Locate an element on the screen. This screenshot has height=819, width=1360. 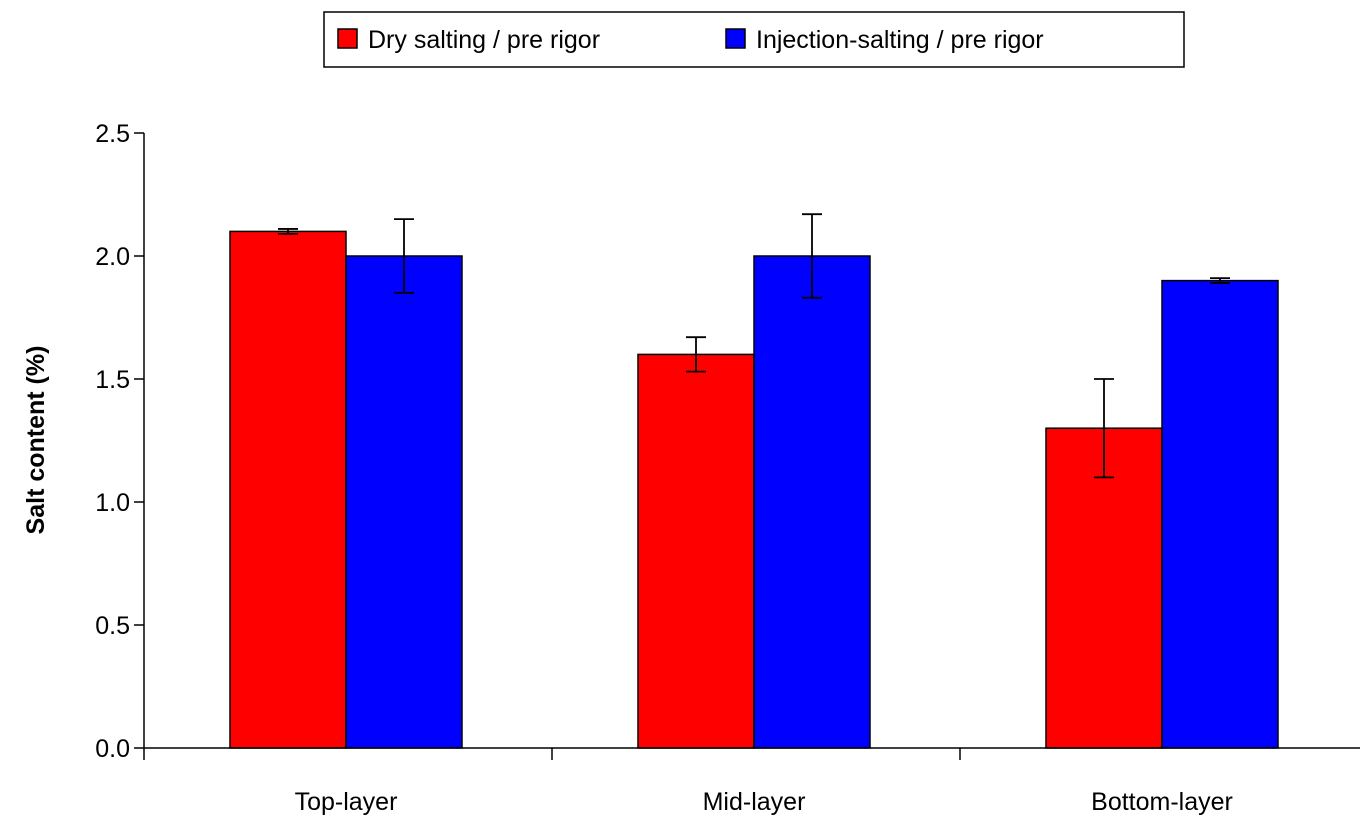
y-tick-label: 1.0 is located at coordinates (112, 503).